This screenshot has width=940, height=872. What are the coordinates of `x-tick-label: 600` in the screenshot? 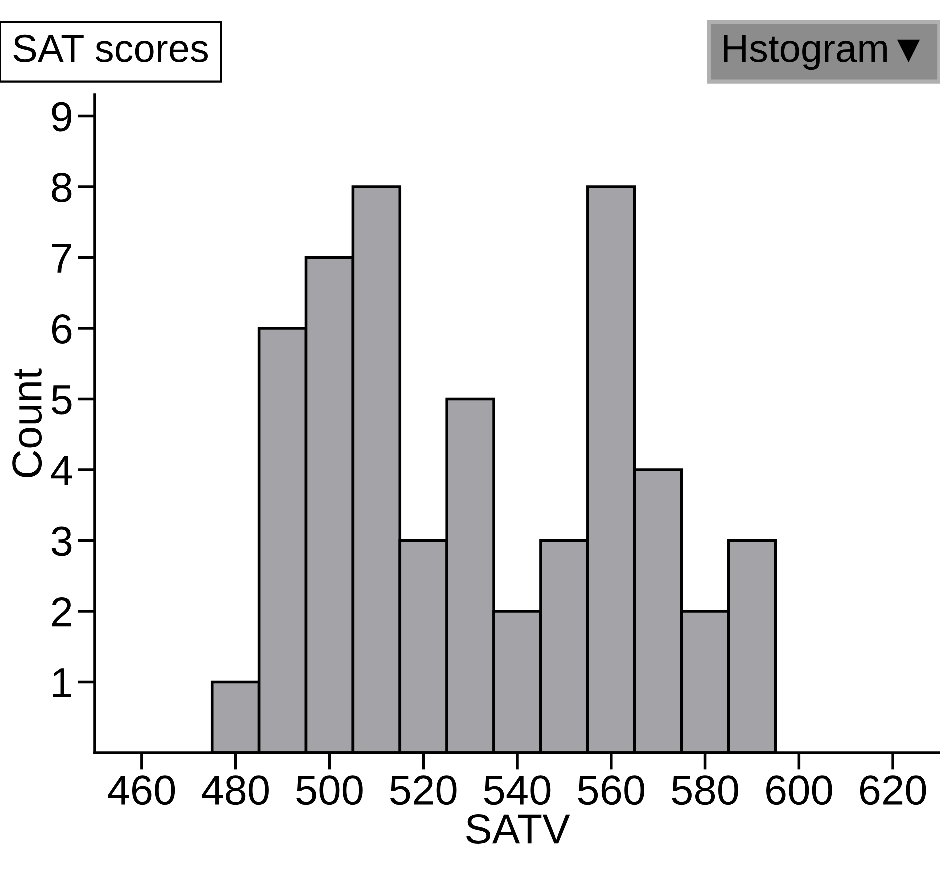 It's located at (799, 791).